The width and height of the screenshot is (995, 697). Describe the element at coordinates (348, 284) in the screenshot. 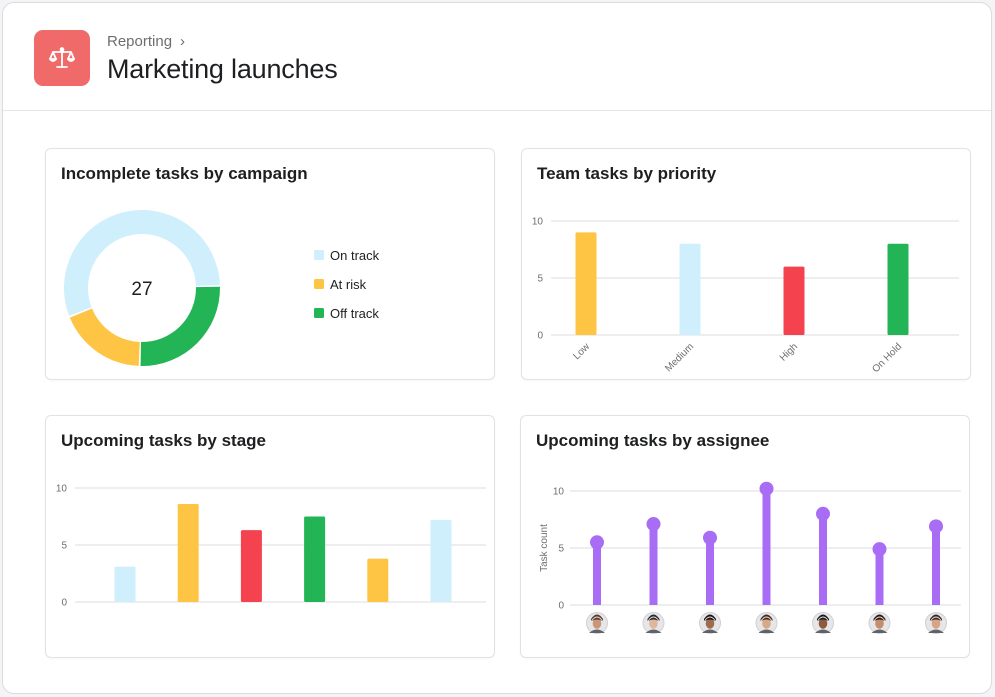

I see `legend-label: At risk` at that location.